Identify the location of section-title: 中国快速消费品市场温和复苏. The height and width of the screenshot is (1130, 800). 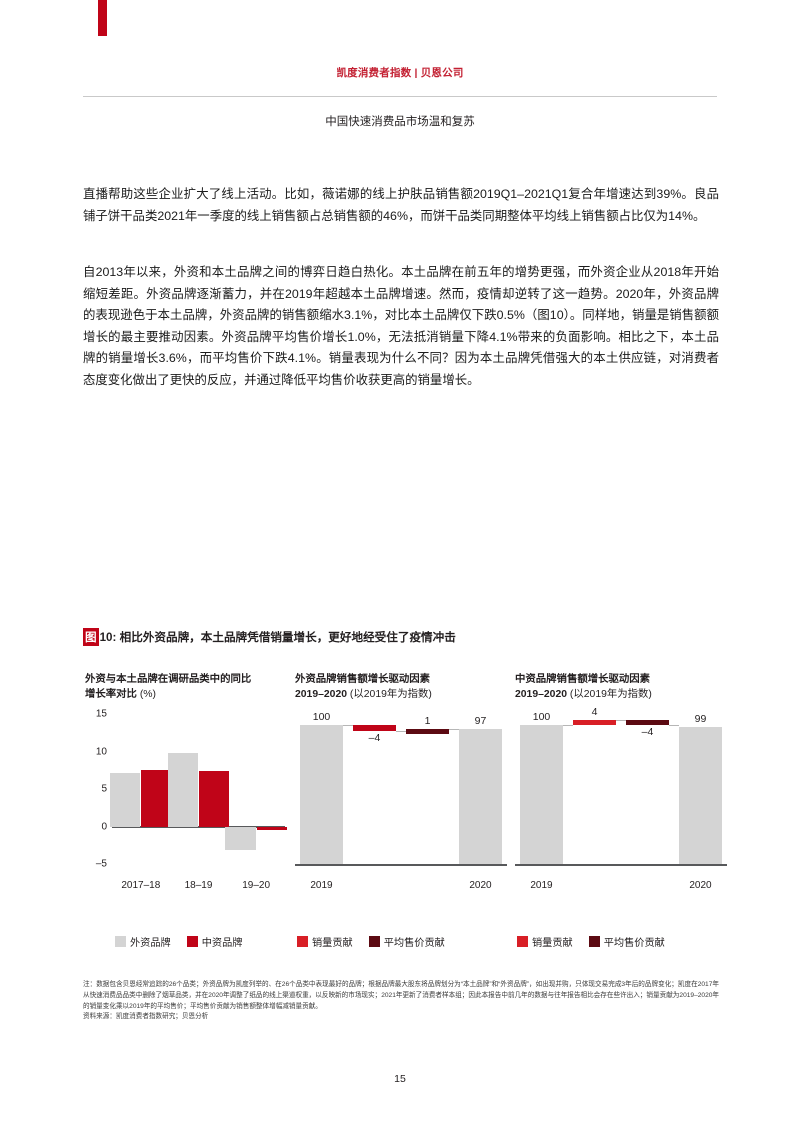
(400, 122).